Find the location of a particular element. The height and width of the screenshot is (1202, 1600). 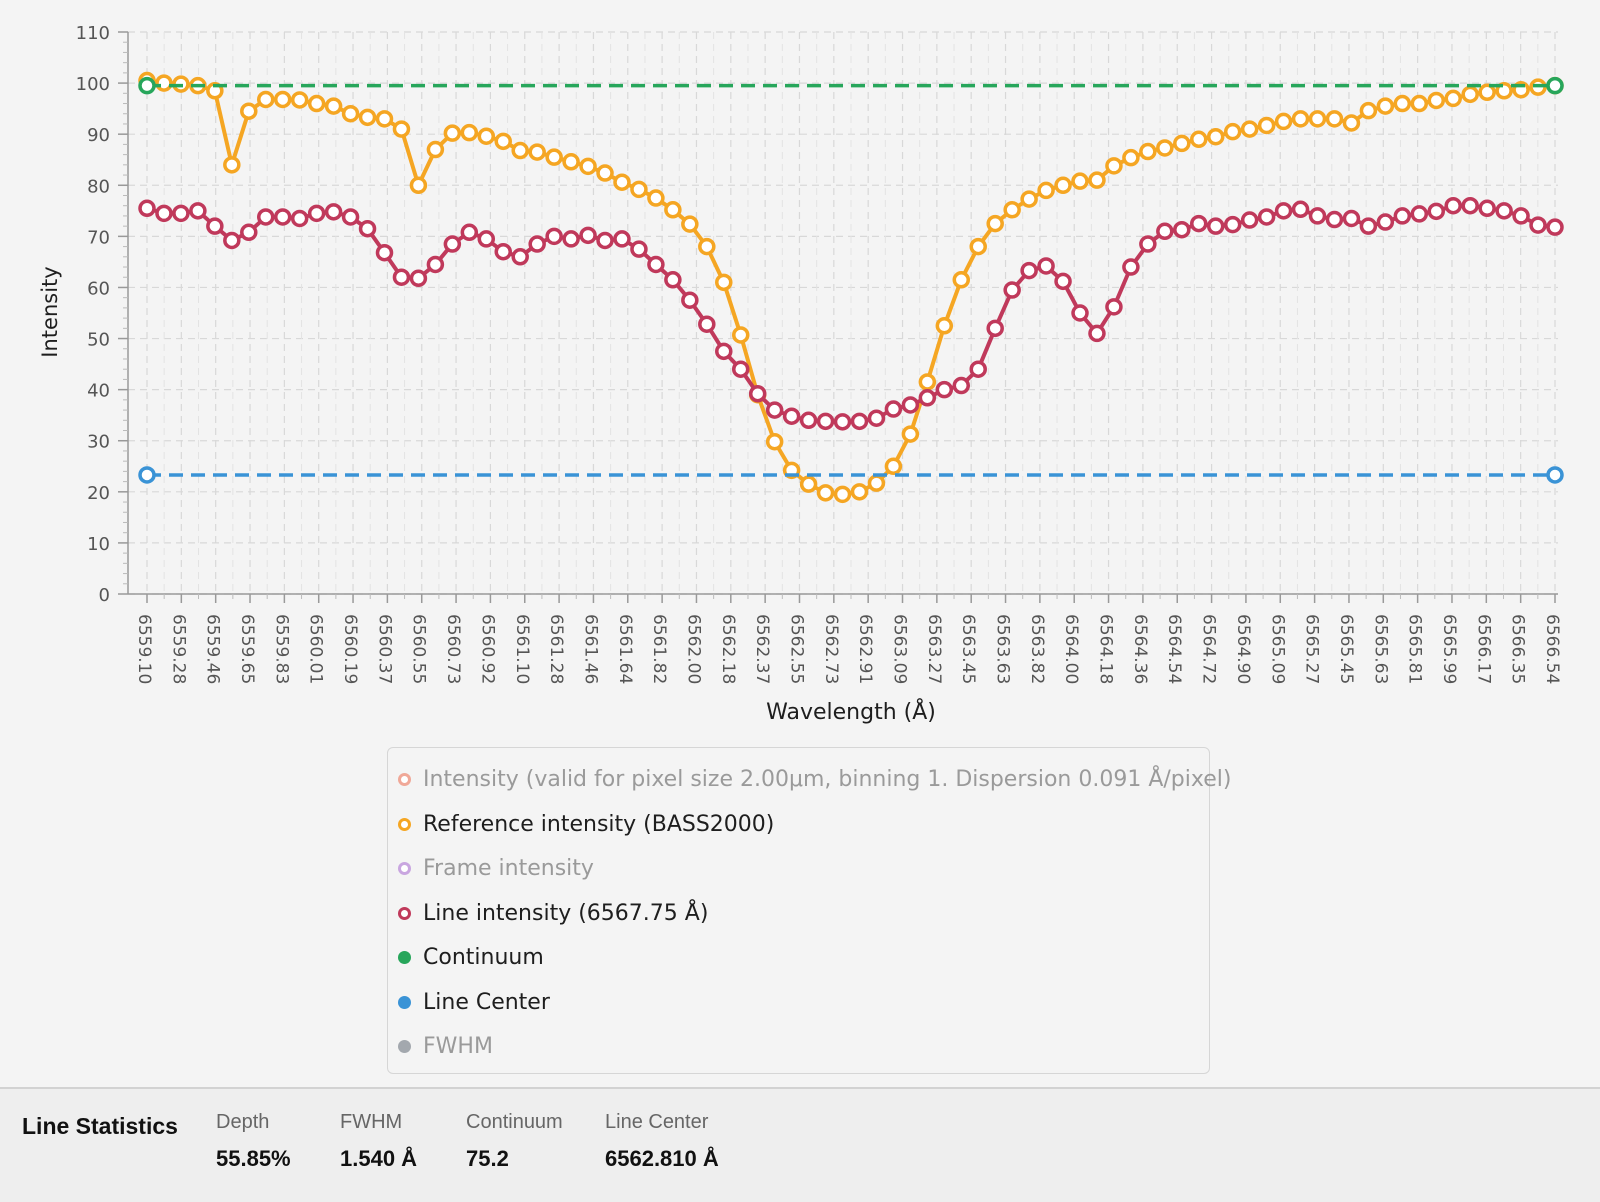

x-tick-label: 6559.10 is located at coordinates (144, 649).